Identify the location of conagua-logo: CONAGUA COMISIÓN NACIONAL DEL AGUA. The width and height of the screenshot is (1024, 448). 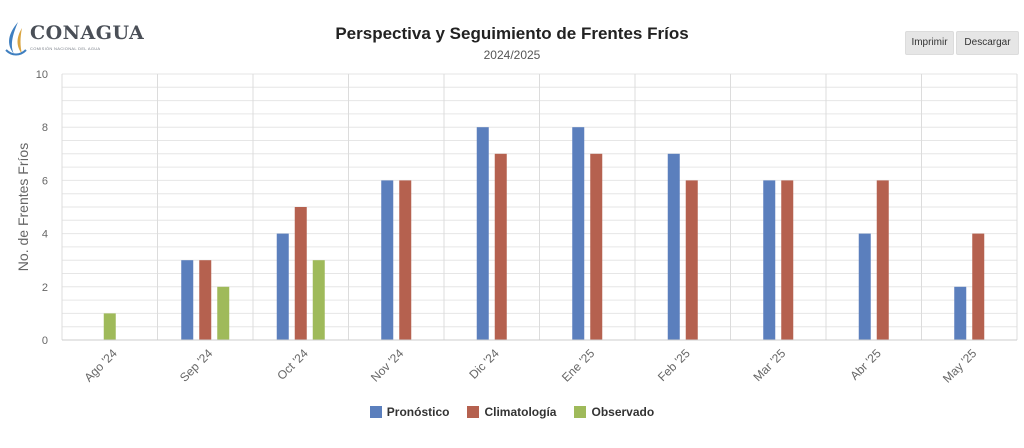
(74, 40).